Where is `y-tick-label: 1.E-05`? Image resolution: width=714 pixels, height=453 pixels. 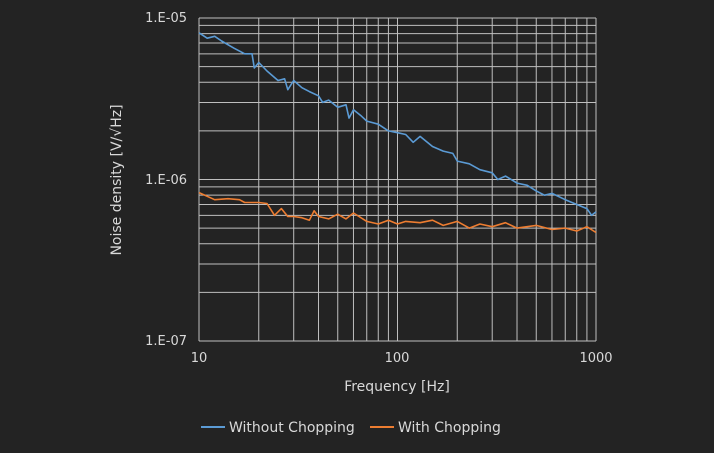 y-tick-label: 1.E-05 is located at coordinates (166, 18).